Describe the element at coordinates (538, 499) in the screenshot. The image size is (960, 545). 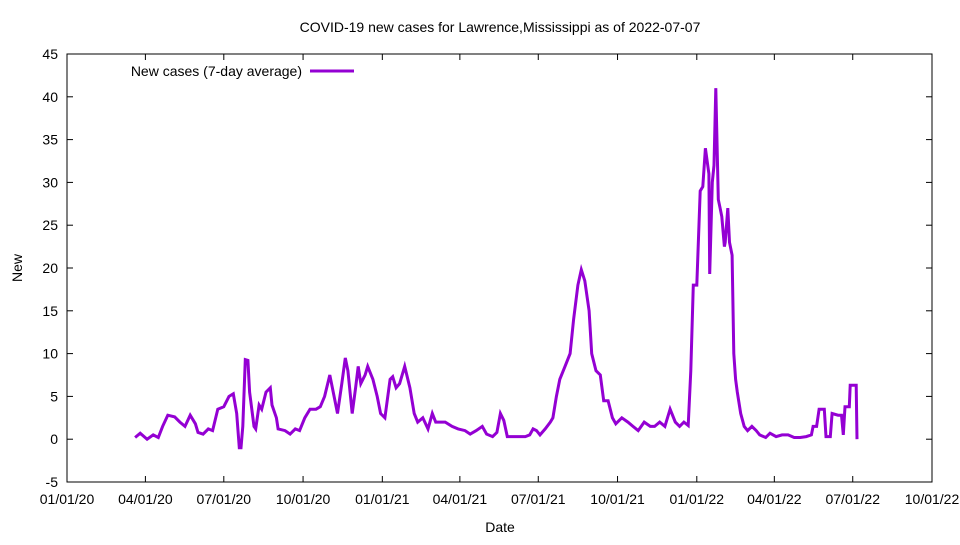
I see `x-tick-label: 07/01/21` at that location.